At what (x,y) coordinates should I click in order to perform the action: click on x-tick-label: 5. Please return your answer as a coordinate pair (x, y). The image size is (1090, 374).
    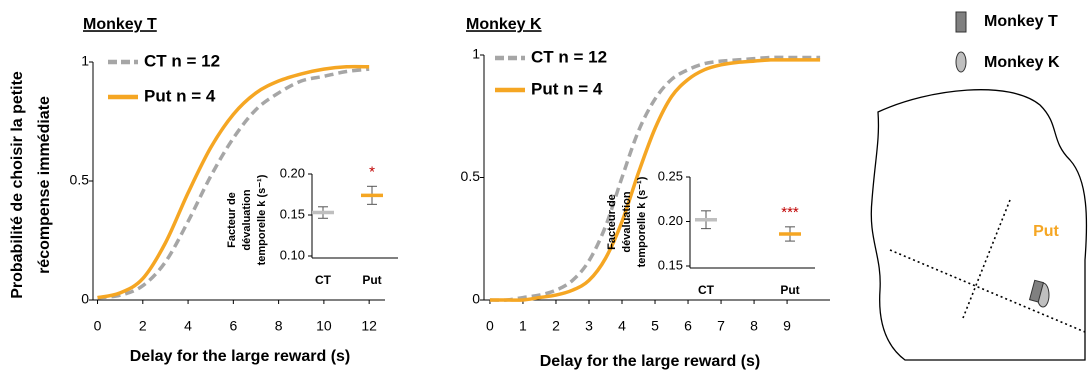
    Looking at the image, I should click on (655, 326).